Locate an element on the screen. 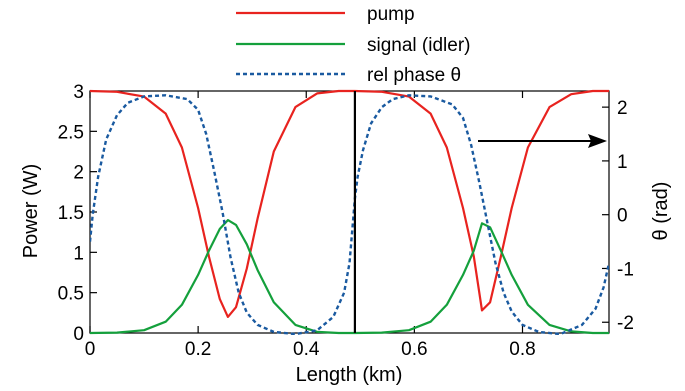 This screenshot has width=685, height=391. legend: pump signal (idler) rel phase θ is located at coordinates (353, 45).